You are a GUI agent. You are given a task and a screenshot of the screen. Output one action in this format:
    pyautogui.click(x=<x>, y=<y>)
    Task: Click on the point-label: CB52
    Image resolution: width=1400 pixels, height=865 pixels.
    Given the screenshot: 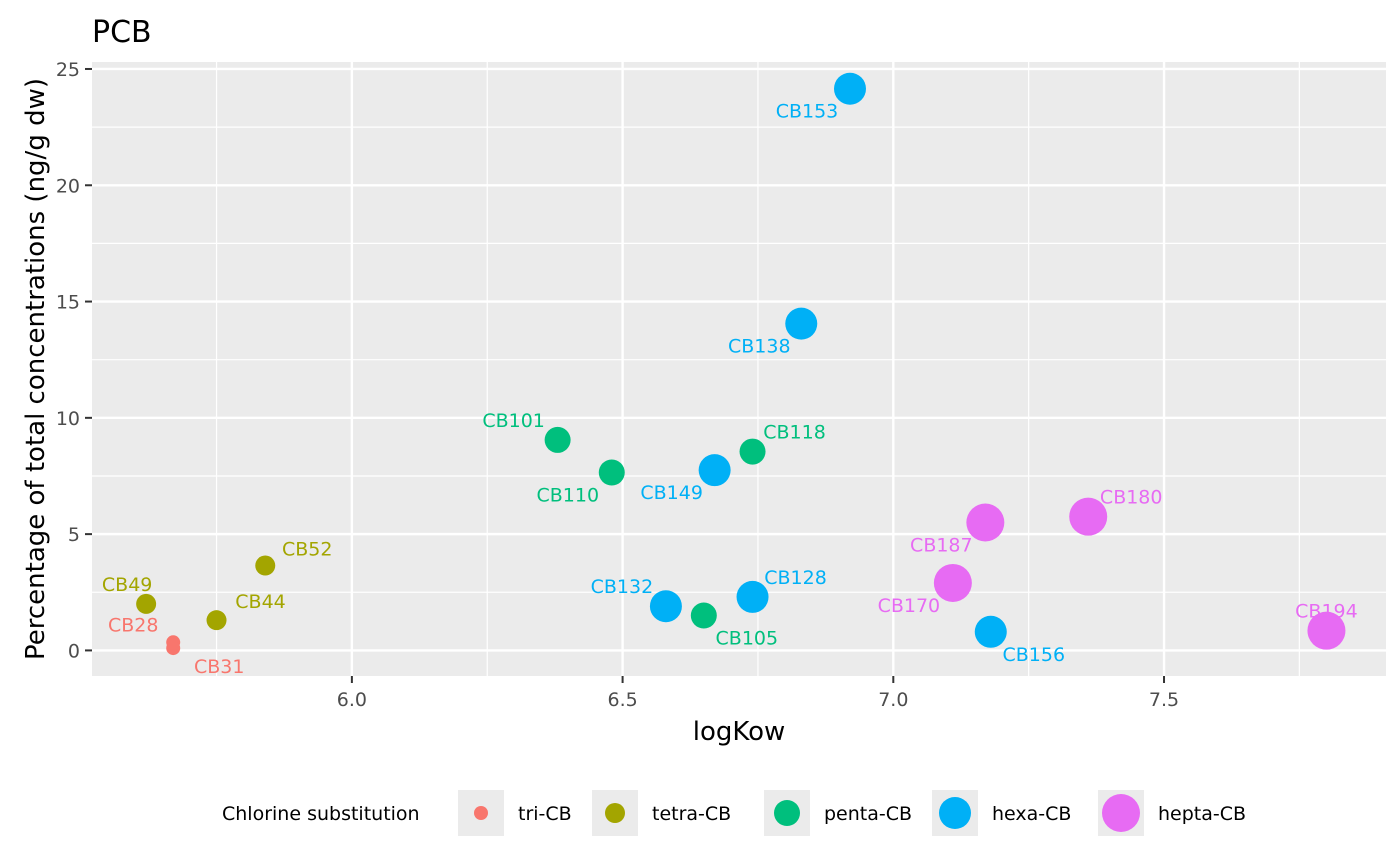 What is the action you would take?
    pyautogui.click(x=307, y=550)
    